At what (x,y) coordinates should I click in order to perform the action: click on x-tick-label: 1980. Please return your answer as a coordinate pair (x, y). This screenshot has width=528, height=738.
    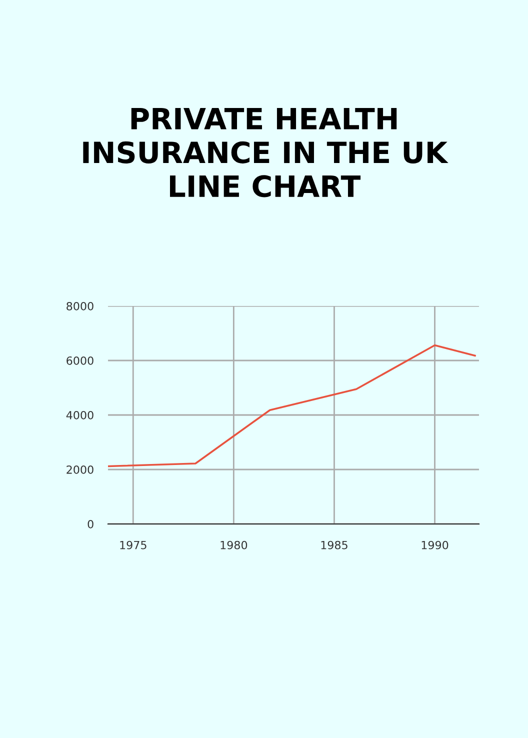
    Looking at the image, I should click on (234, 545).